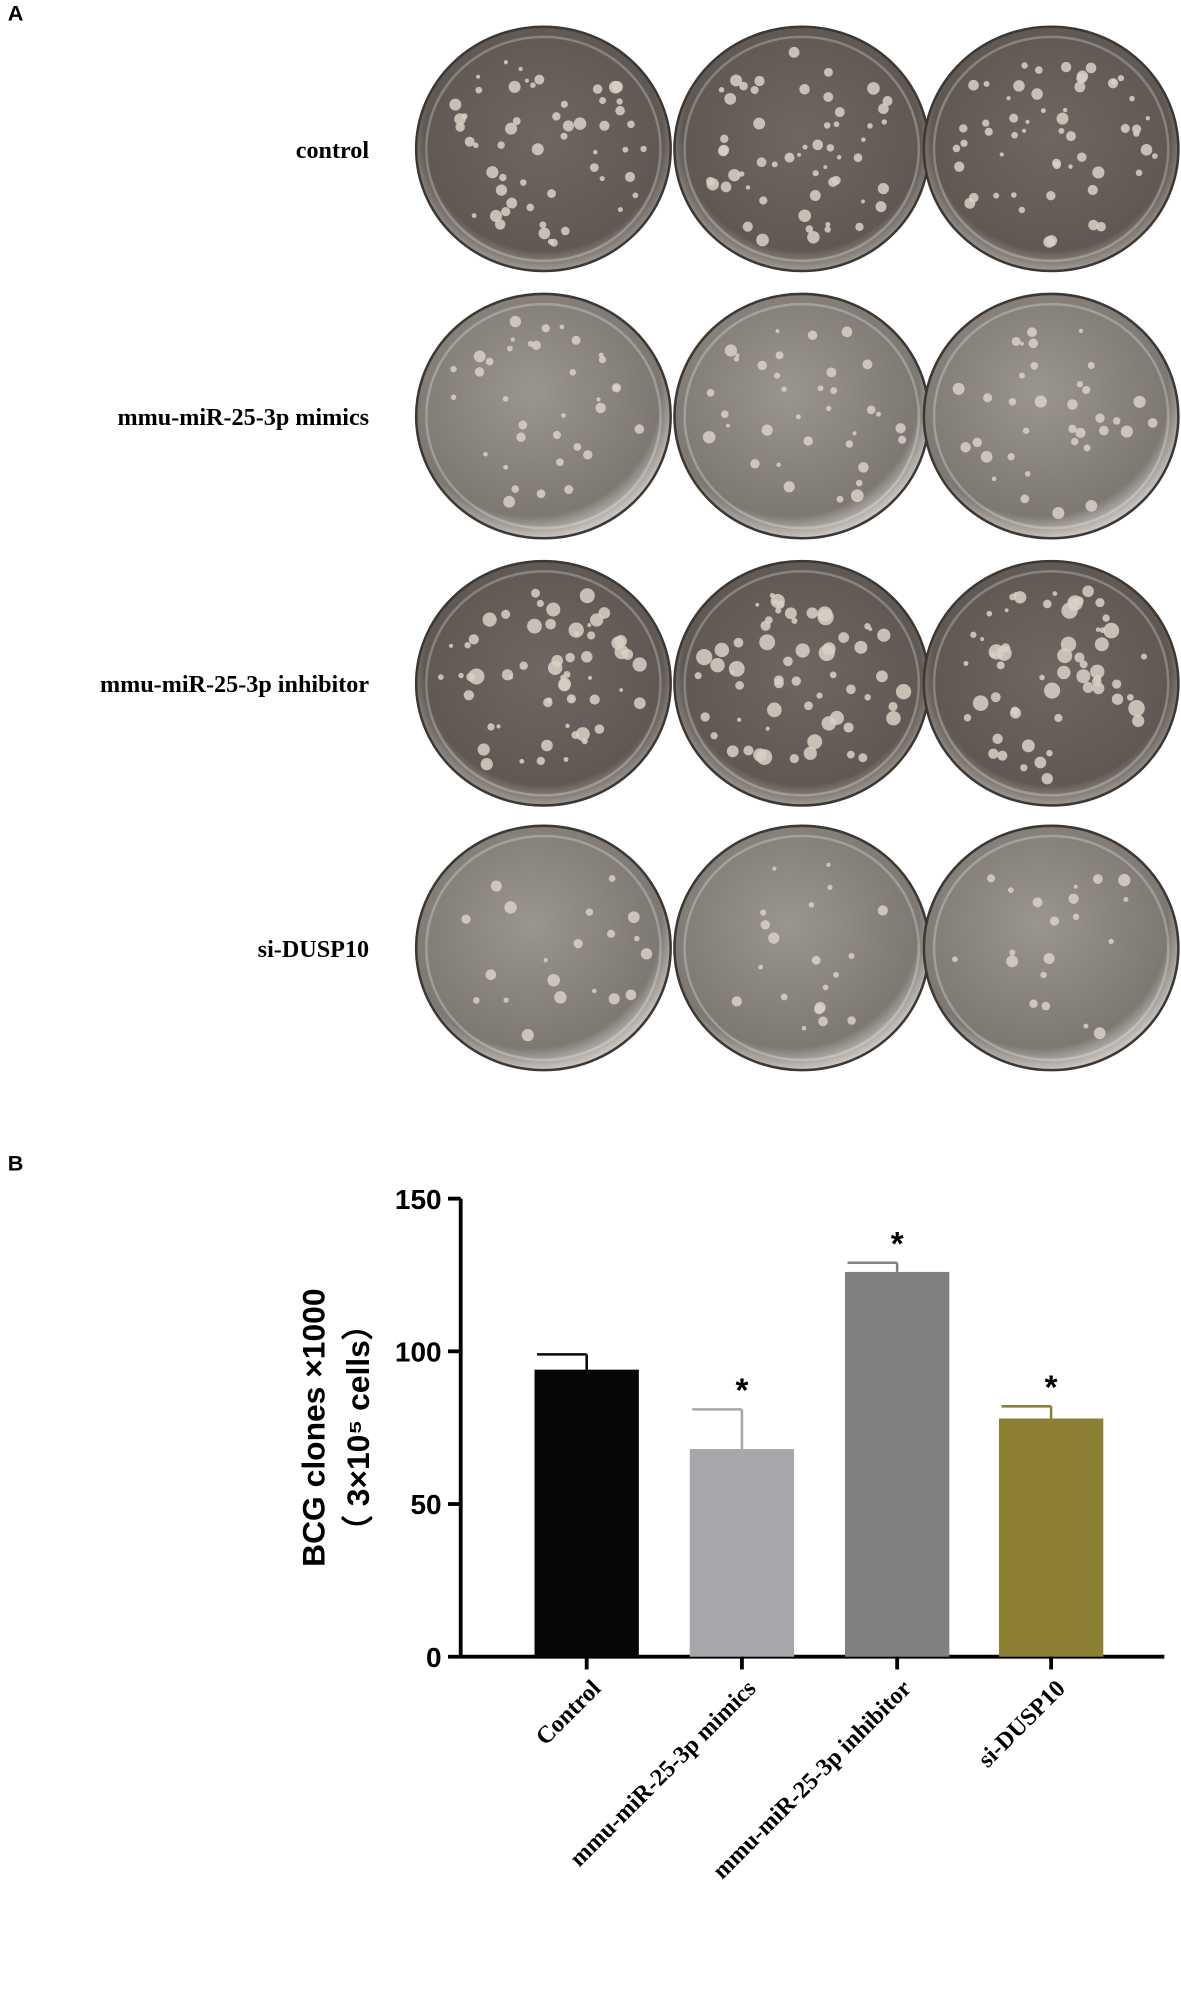  Describe the element at coordinates (742, 1553) in the screenshot. I see `bar` at that location.